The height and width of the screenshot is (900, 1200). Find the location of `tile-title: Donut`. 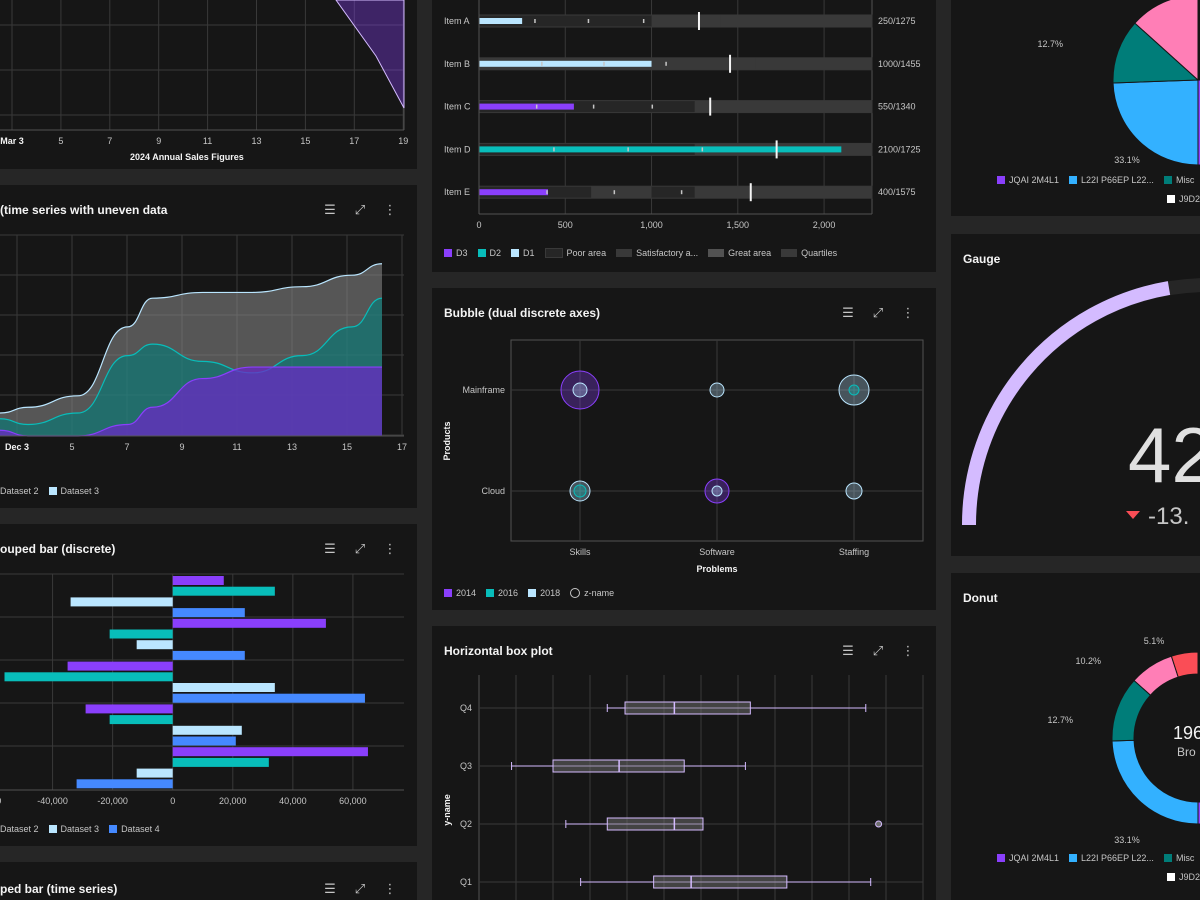

tile-title: Donut is located at coordinates (980, 598).